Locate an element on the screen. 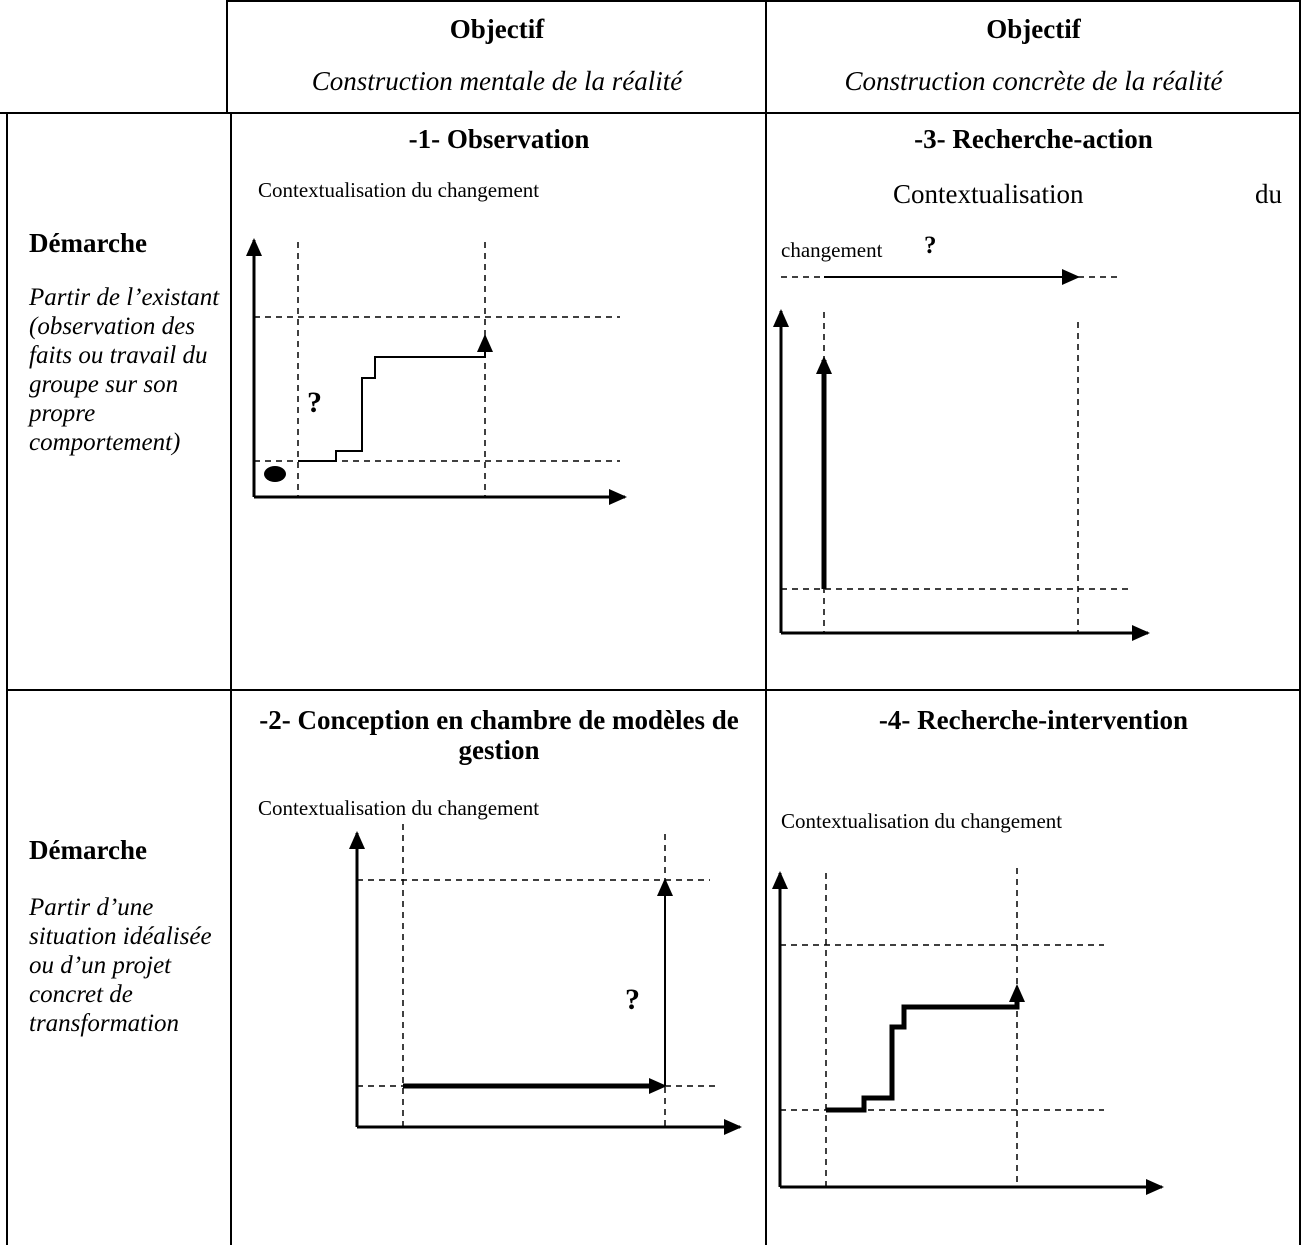  q3-question-mark: ? is located at coordinates (930, 245).